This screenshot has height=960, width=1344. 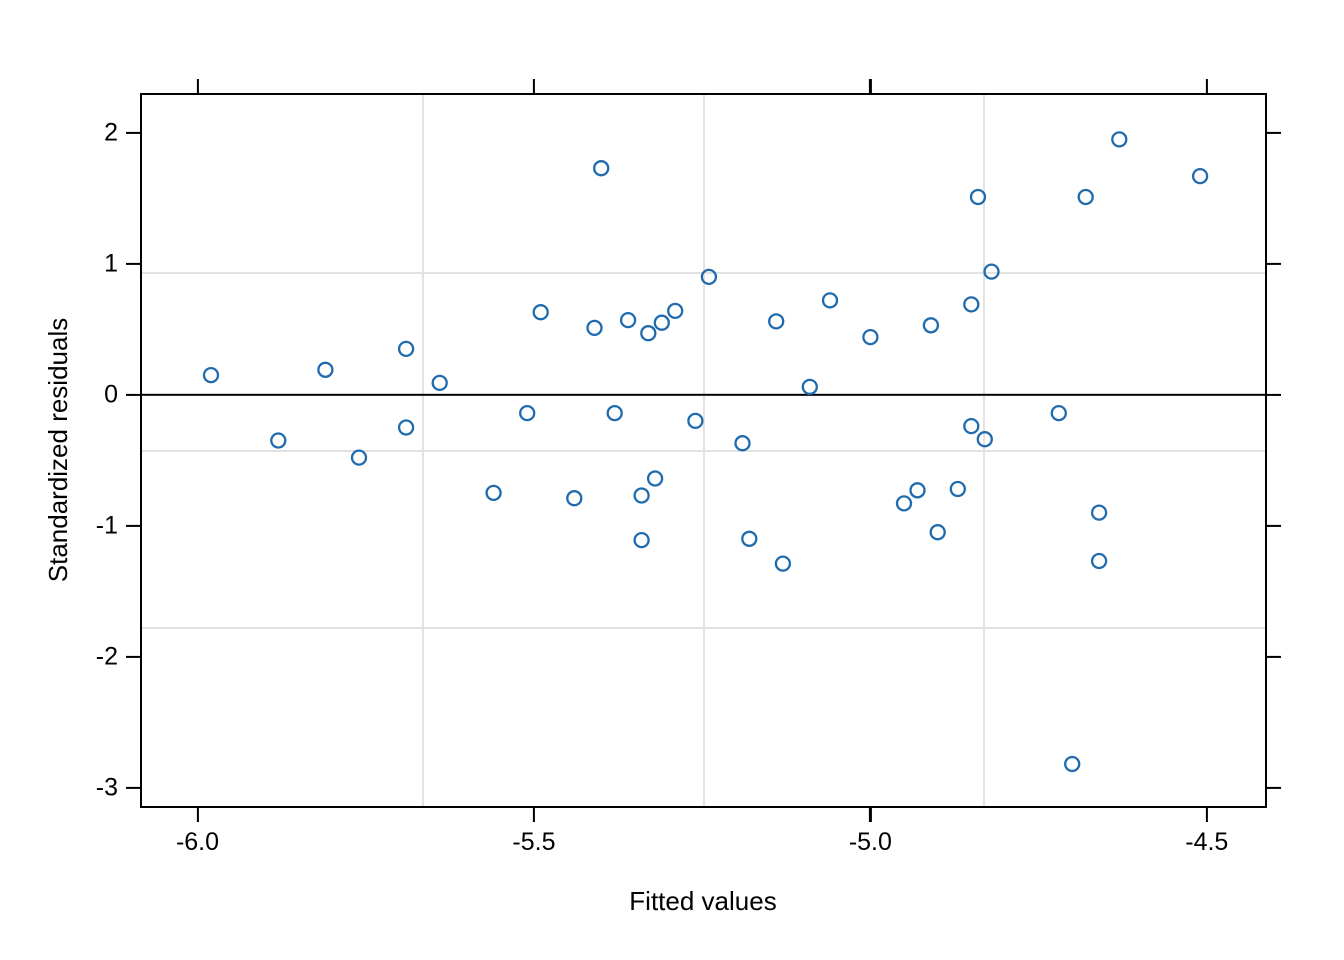 I want to click on x-axis-title: Fitted values, so click(x=703, y=901).